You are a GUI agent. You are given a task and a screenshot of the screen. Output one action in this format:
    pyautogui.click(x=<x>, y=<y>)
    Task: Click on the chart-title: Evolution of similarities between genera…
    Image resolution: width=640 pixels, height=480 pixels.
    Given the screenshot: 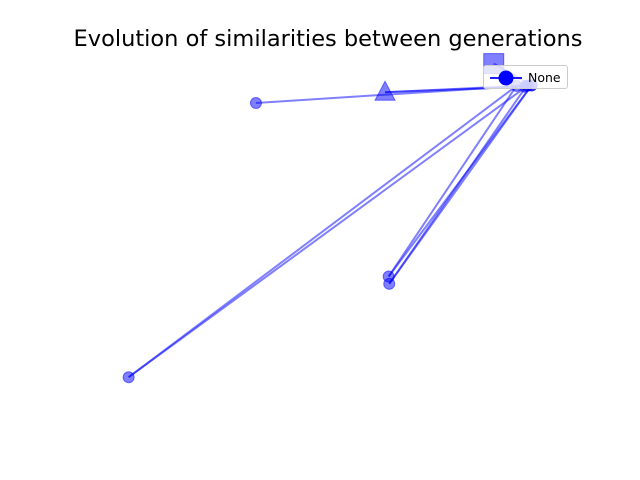 What is the action you would take?
    pyautogui.click(x=328, y=39)
    